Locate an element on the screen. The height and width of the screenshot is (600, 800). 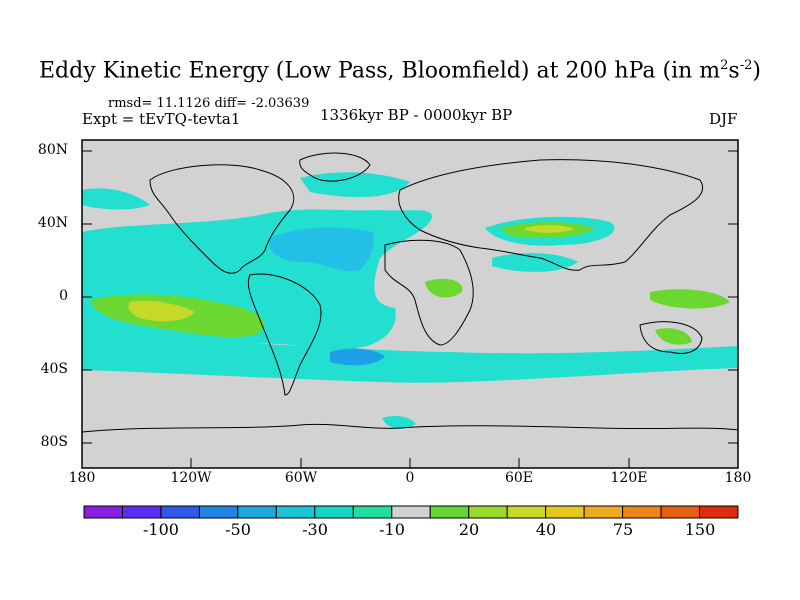
africa-coast is located at coordinates (429, 292).